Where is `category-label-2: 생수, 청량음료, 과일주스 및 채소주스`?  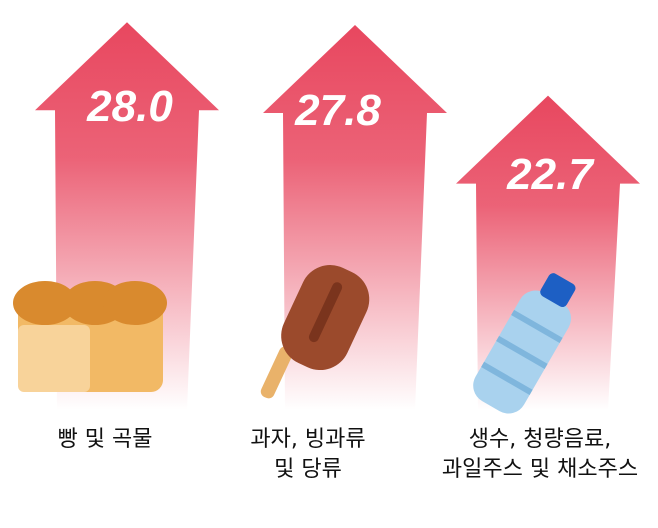
category-label-2: 생수, 청량음료, 과일주스 및 채소주스 is located at coordinates (539, 455).